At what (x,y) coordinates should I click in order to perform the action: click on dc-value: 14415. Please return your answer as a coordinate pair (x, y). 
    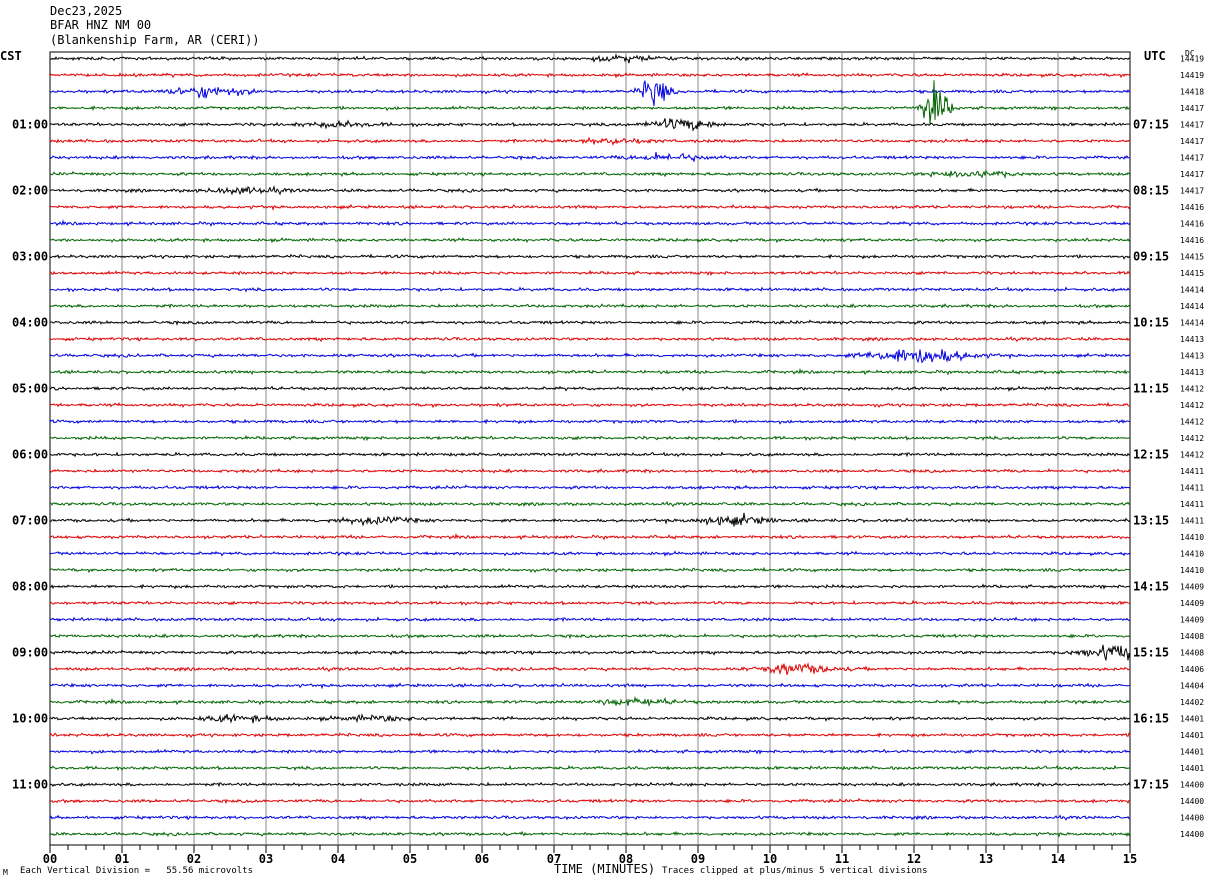
    Looking at the image, I should click on (1192, 257).